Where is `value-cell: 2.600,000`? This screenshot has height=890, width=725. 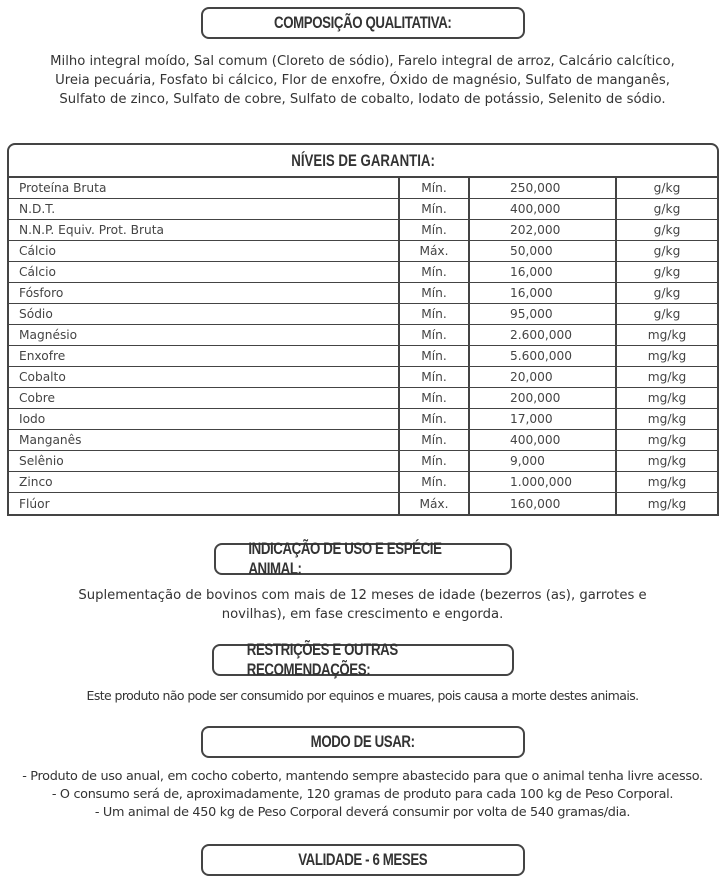 value-cell: 2.600,000 is located at coordinates (543, 335).